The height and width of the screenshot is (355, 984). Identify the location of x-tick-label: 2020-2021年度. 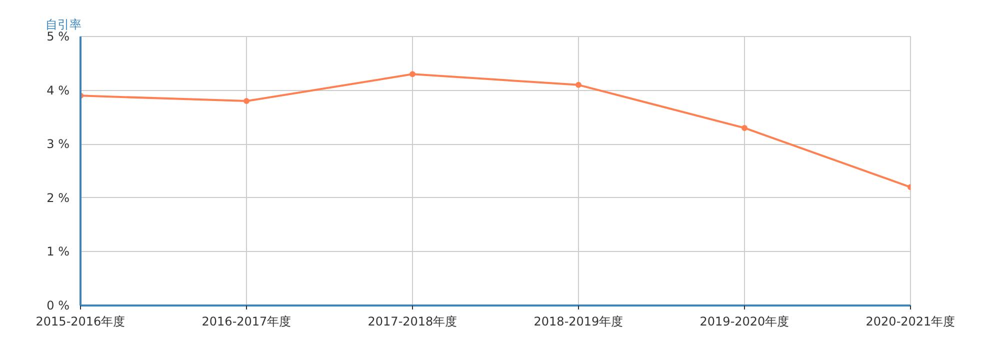
(911, 321).